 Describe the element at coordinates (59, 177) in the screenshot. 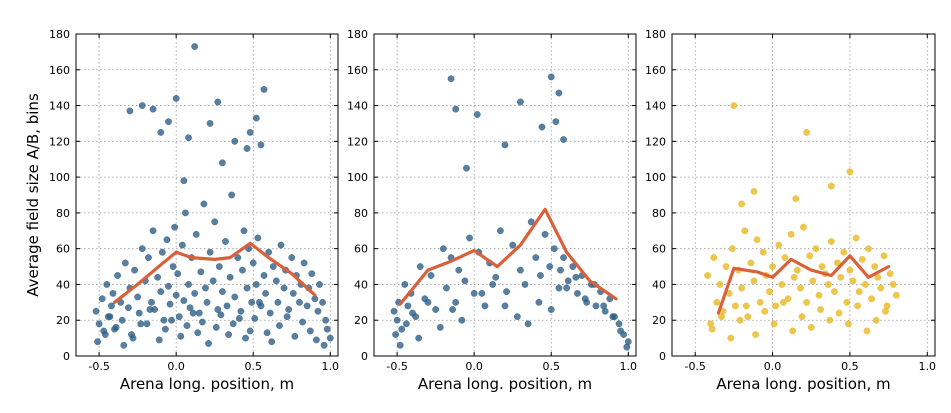

I see `y-tick-label: 100` at that location.